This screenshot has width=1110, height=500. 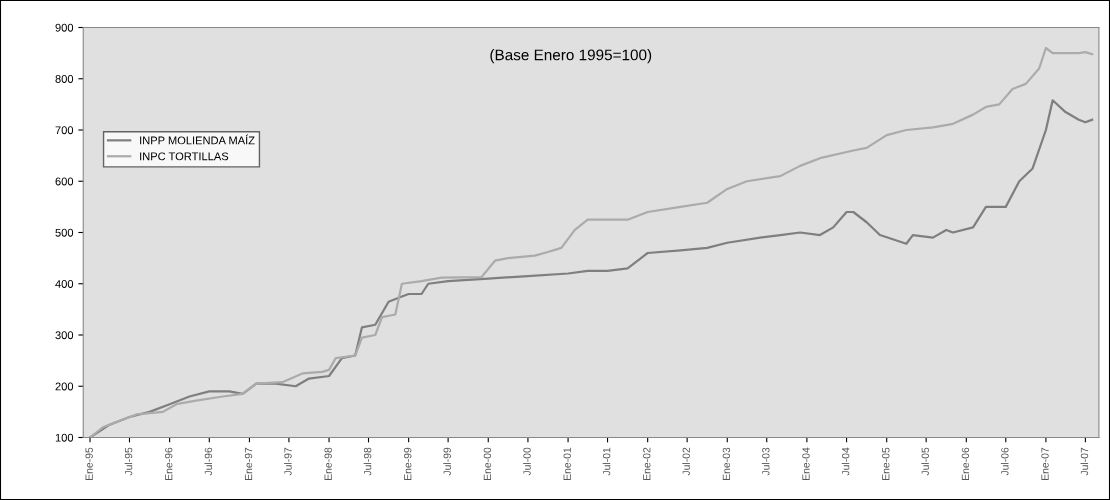 I want to click on legend-label: INPC TORTILLAS, so click(x=184, y=156).